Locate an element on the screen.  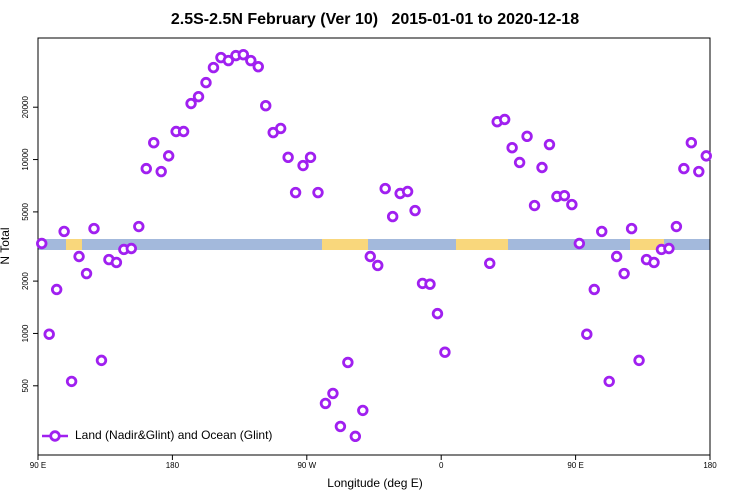
x-tick-label: 0 is located at coordinates (441, 465).